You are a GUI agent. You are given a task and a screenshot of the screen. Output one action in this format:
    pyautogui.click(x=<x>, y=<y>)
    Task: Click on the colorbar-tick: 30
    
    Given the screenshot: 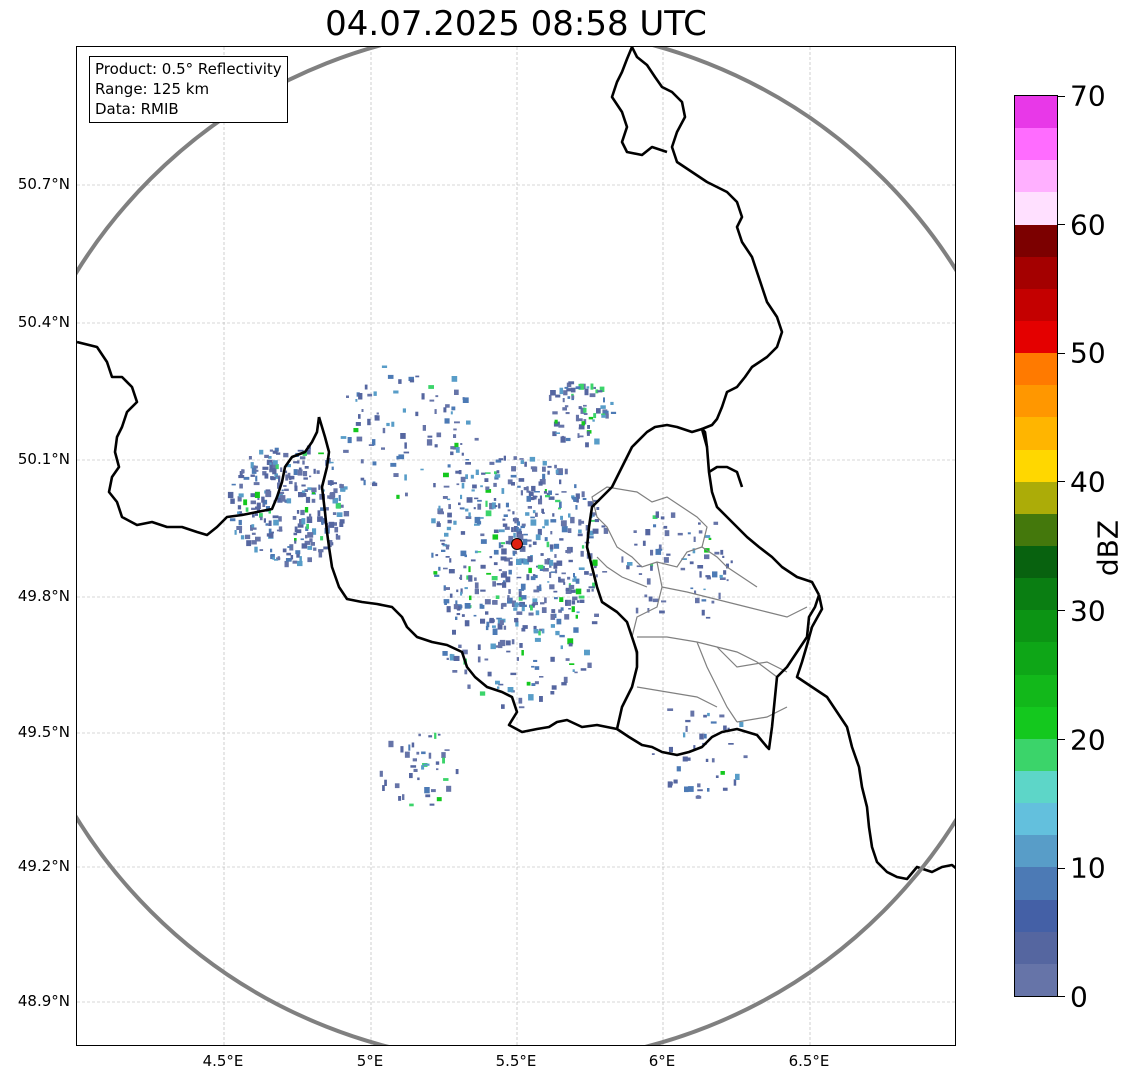 What is the action you would take?
    pyautogui.click(x=1088, y=611)
    